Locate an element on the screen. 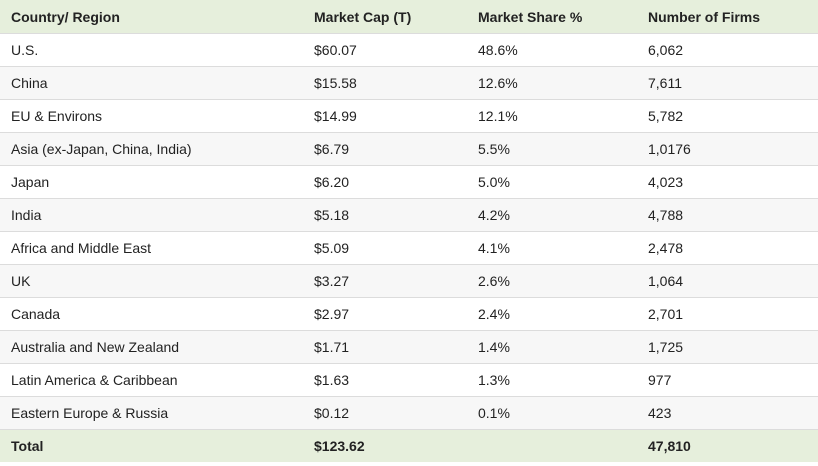 Image resolution: width=818 pixels, height=466 pixels. cell-number-of-firms: 7,611 is located at coordinates (727, 83).